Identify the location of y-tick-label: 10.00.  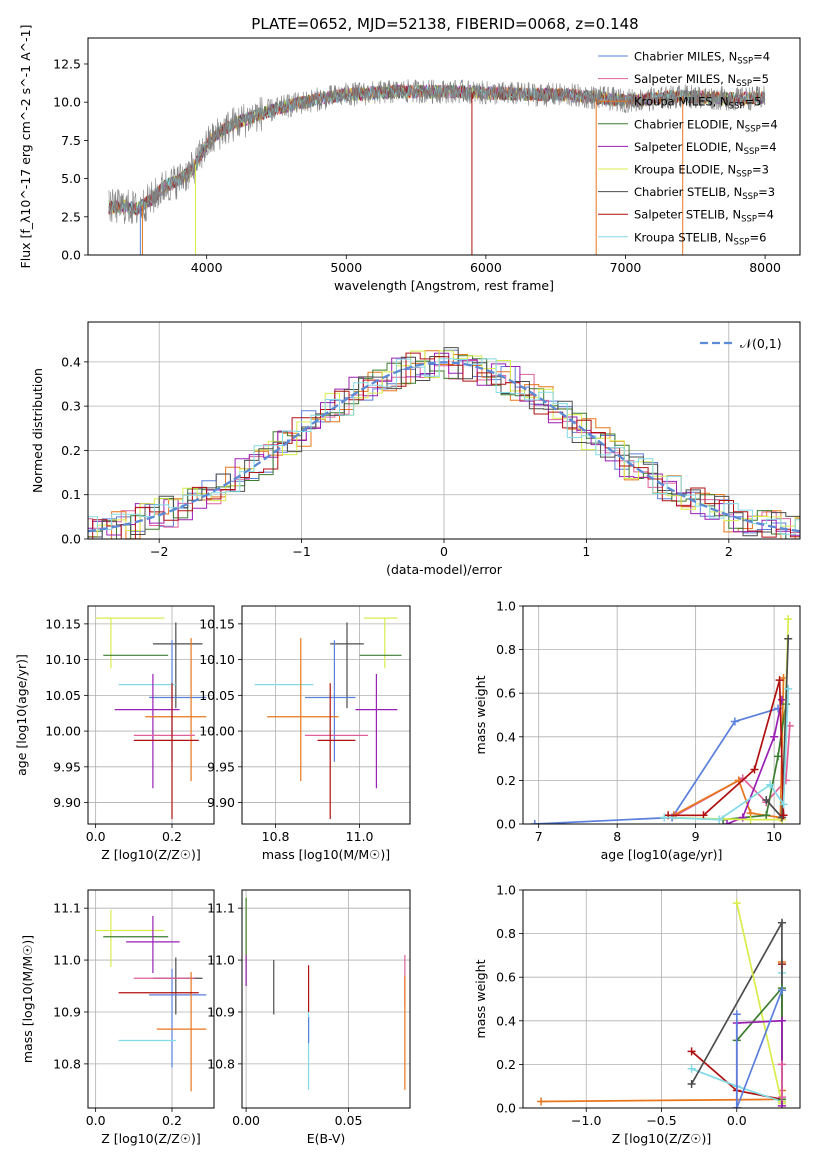
(63, 731).